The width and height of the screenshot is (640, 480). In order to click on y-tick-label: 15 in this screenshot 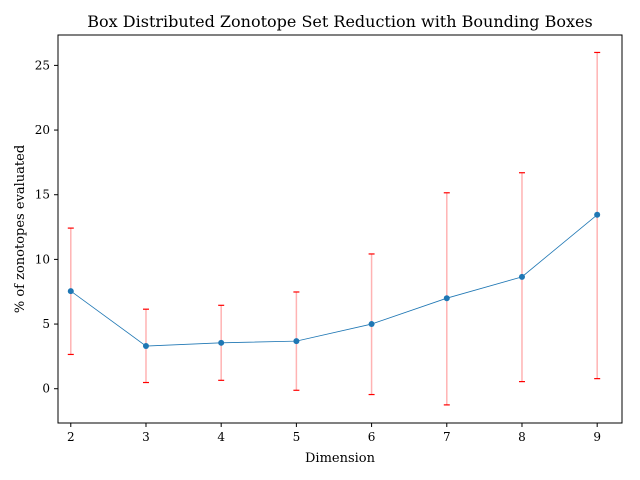, I will do `click(42, 195)`.